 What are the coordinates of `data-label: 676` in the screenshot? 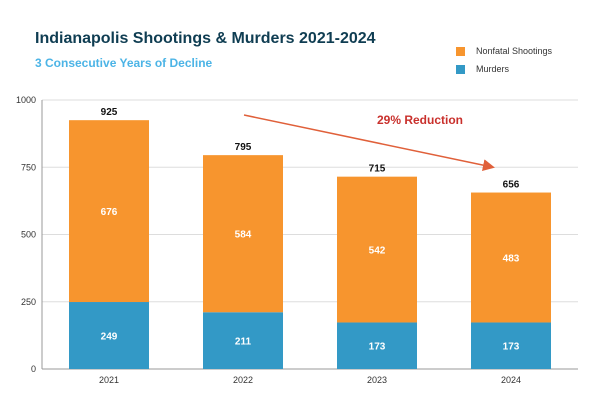 It's located at (109, 212).